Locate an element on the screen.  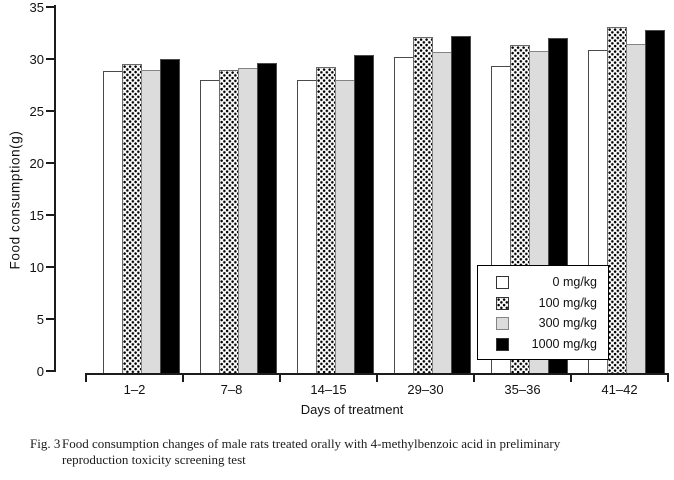
bar-gray-14–15 is located at coordinates (344, 226).